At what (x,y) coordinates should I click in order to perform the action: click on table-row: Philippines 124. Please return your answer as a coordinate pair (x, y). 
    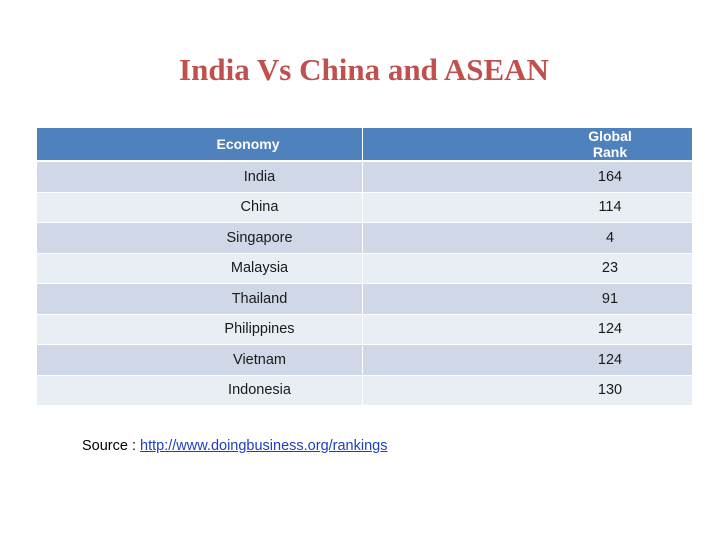
    Looking at the image, I should click on (364, 329).